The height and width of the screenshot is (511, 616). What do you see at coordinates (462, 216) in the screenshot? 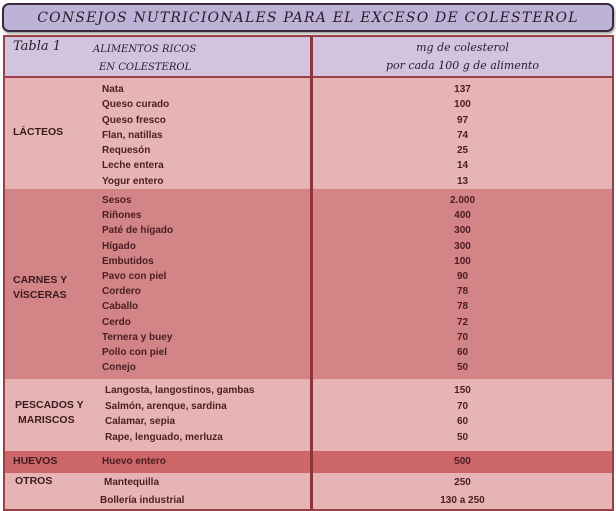
I see `cholesterol-value: 400` at bounding box center [462, 216].